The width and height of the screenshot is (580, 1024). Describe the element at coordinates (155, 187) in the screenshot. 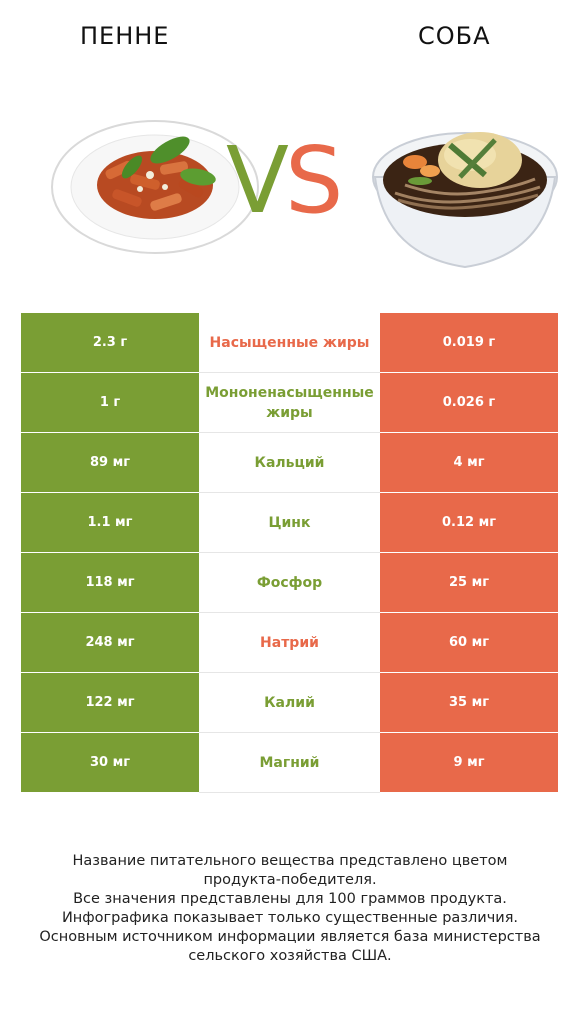

I see `penne-image` at that location.